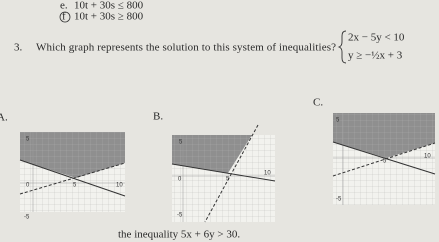 This screenshot has width=439, height=242. What do you see at coordinates (376, 38) in the screenshot?
I see `system-line: 2x − 5y < 10` at bounding box center [376, 38].